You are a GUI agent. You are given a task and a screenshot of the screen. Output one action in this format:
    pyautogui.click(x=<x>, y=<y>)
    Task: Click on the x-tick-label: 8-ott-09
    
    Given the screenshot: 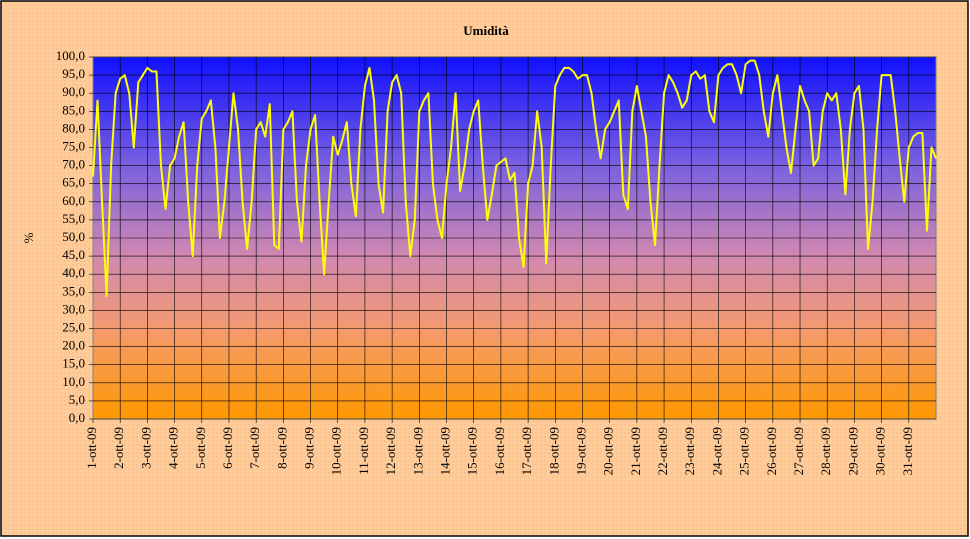 What is the action you would take?
    pyautogui.click(x=281, y=448)
    